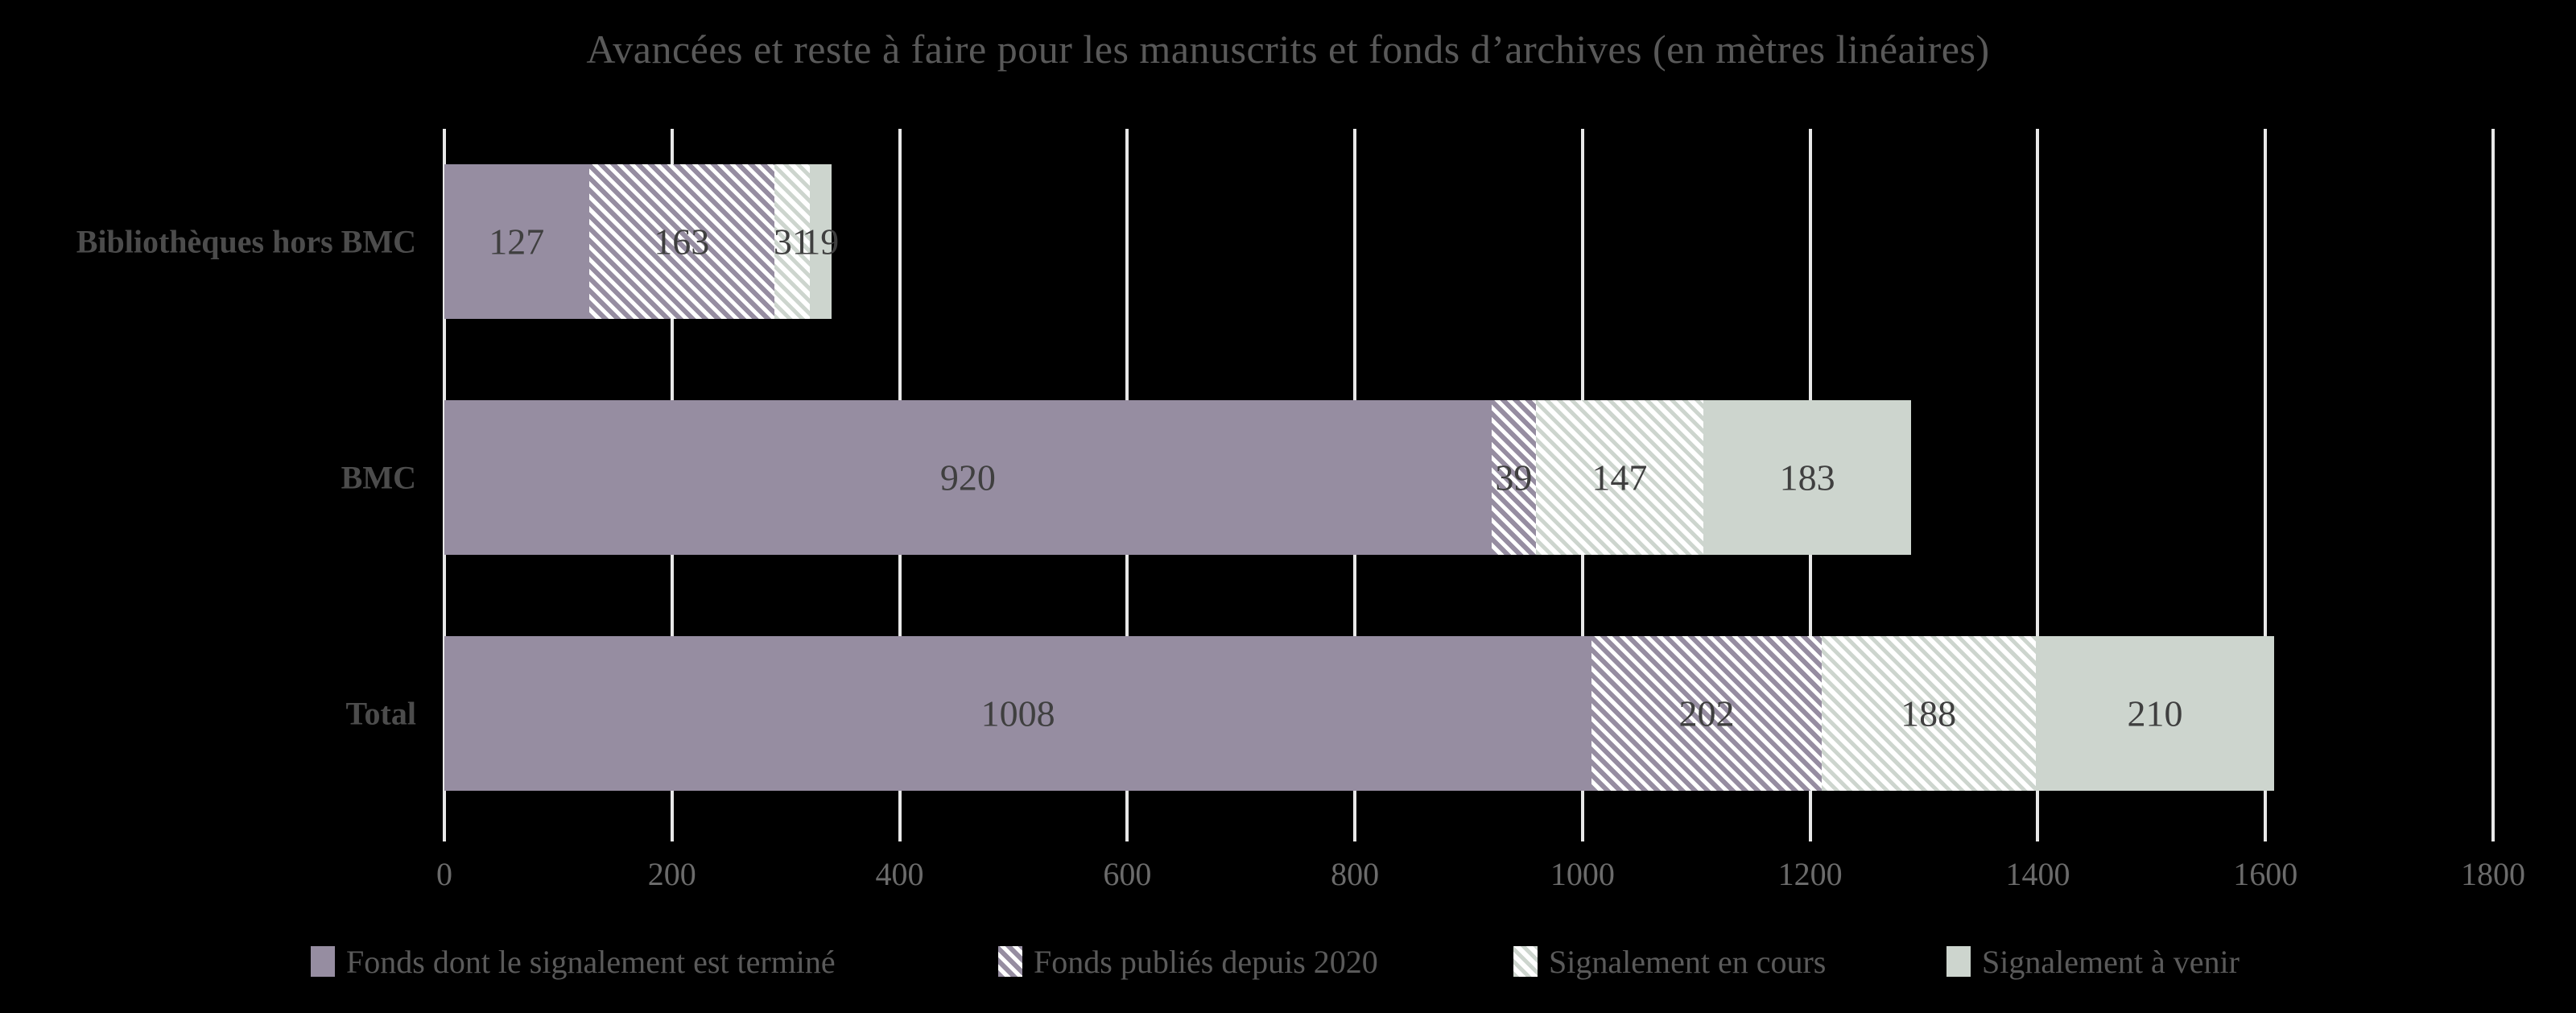  I want to click on bar-row: 1008 202 188 210, so click(1468, 713).